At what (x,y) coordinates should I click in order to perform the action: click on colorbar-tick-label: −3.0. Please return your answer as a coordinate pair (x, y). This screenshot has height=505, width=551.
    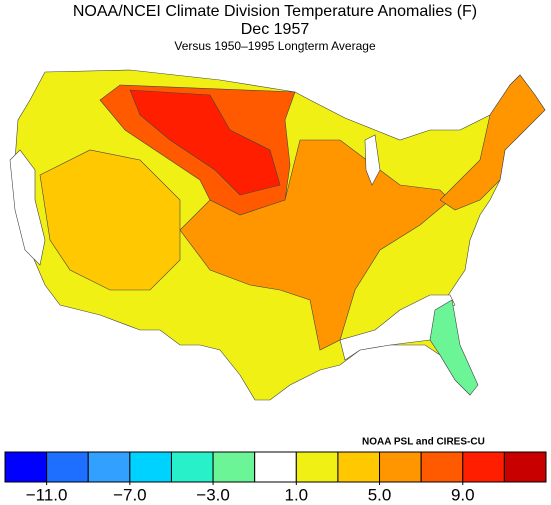
    Looking at the image, I should click on (213, 494).